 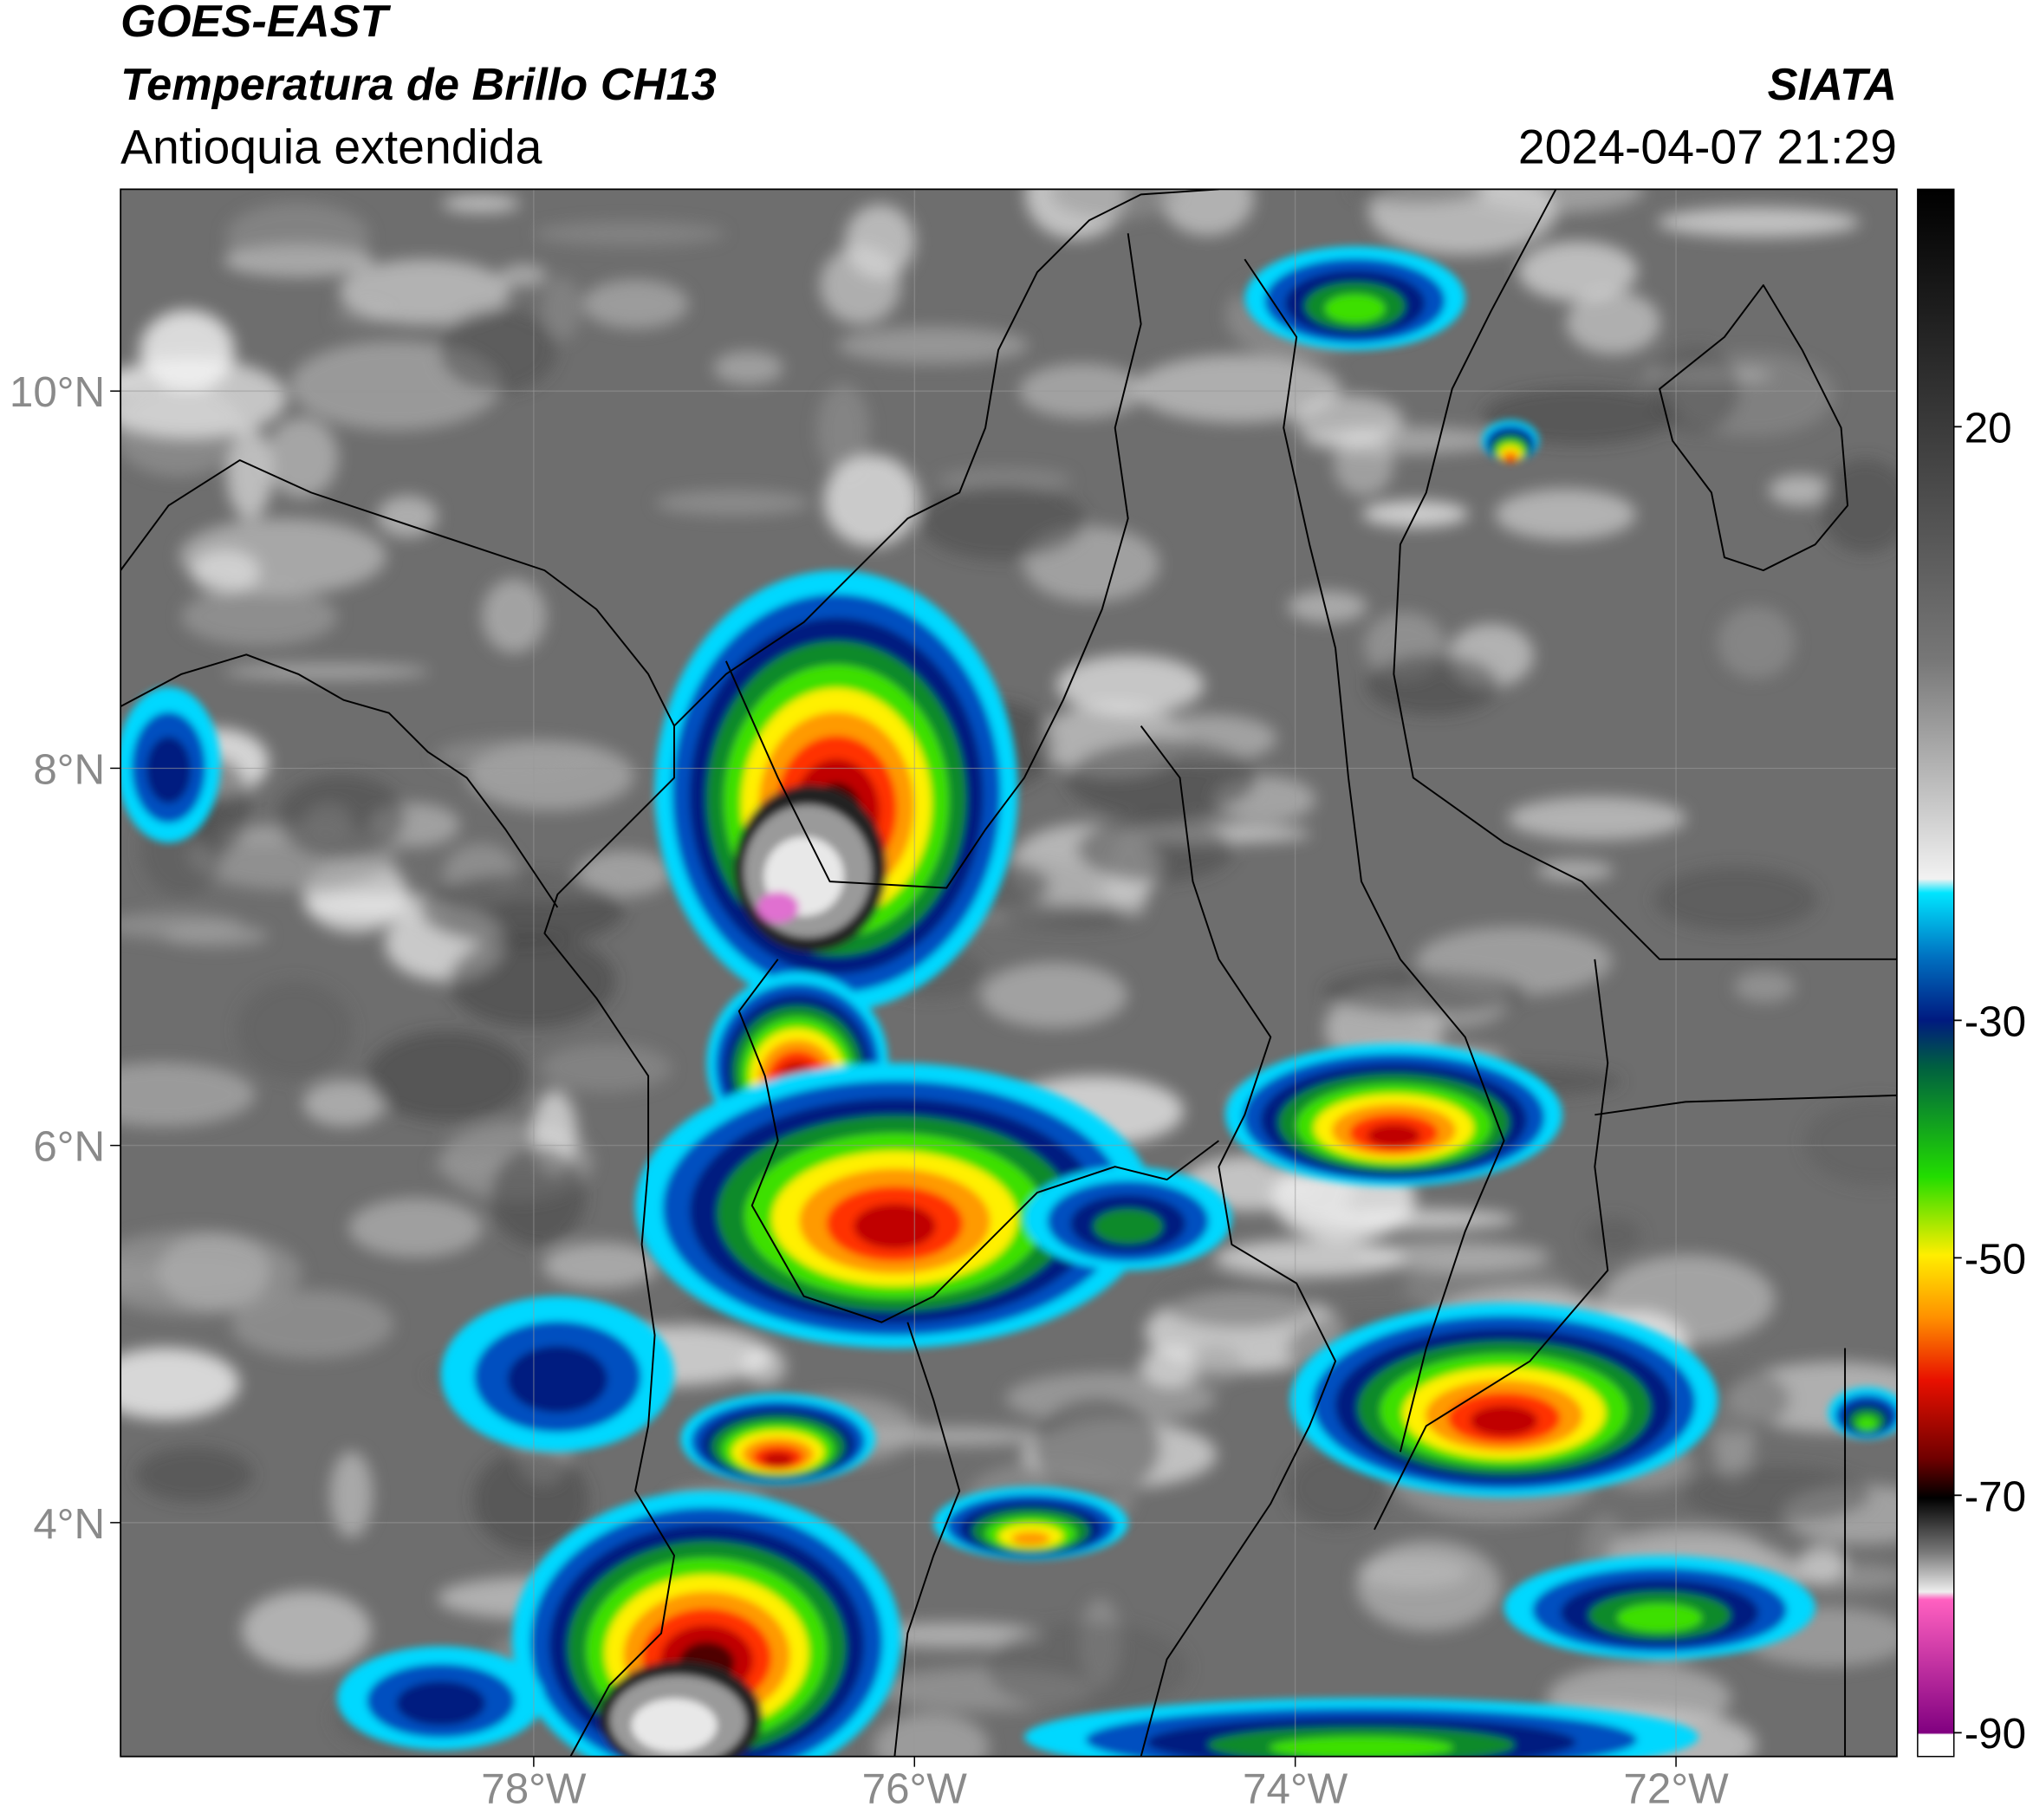 I want to click on datetime: 2024-04-07 21:29, so click(x=1707, y=146).